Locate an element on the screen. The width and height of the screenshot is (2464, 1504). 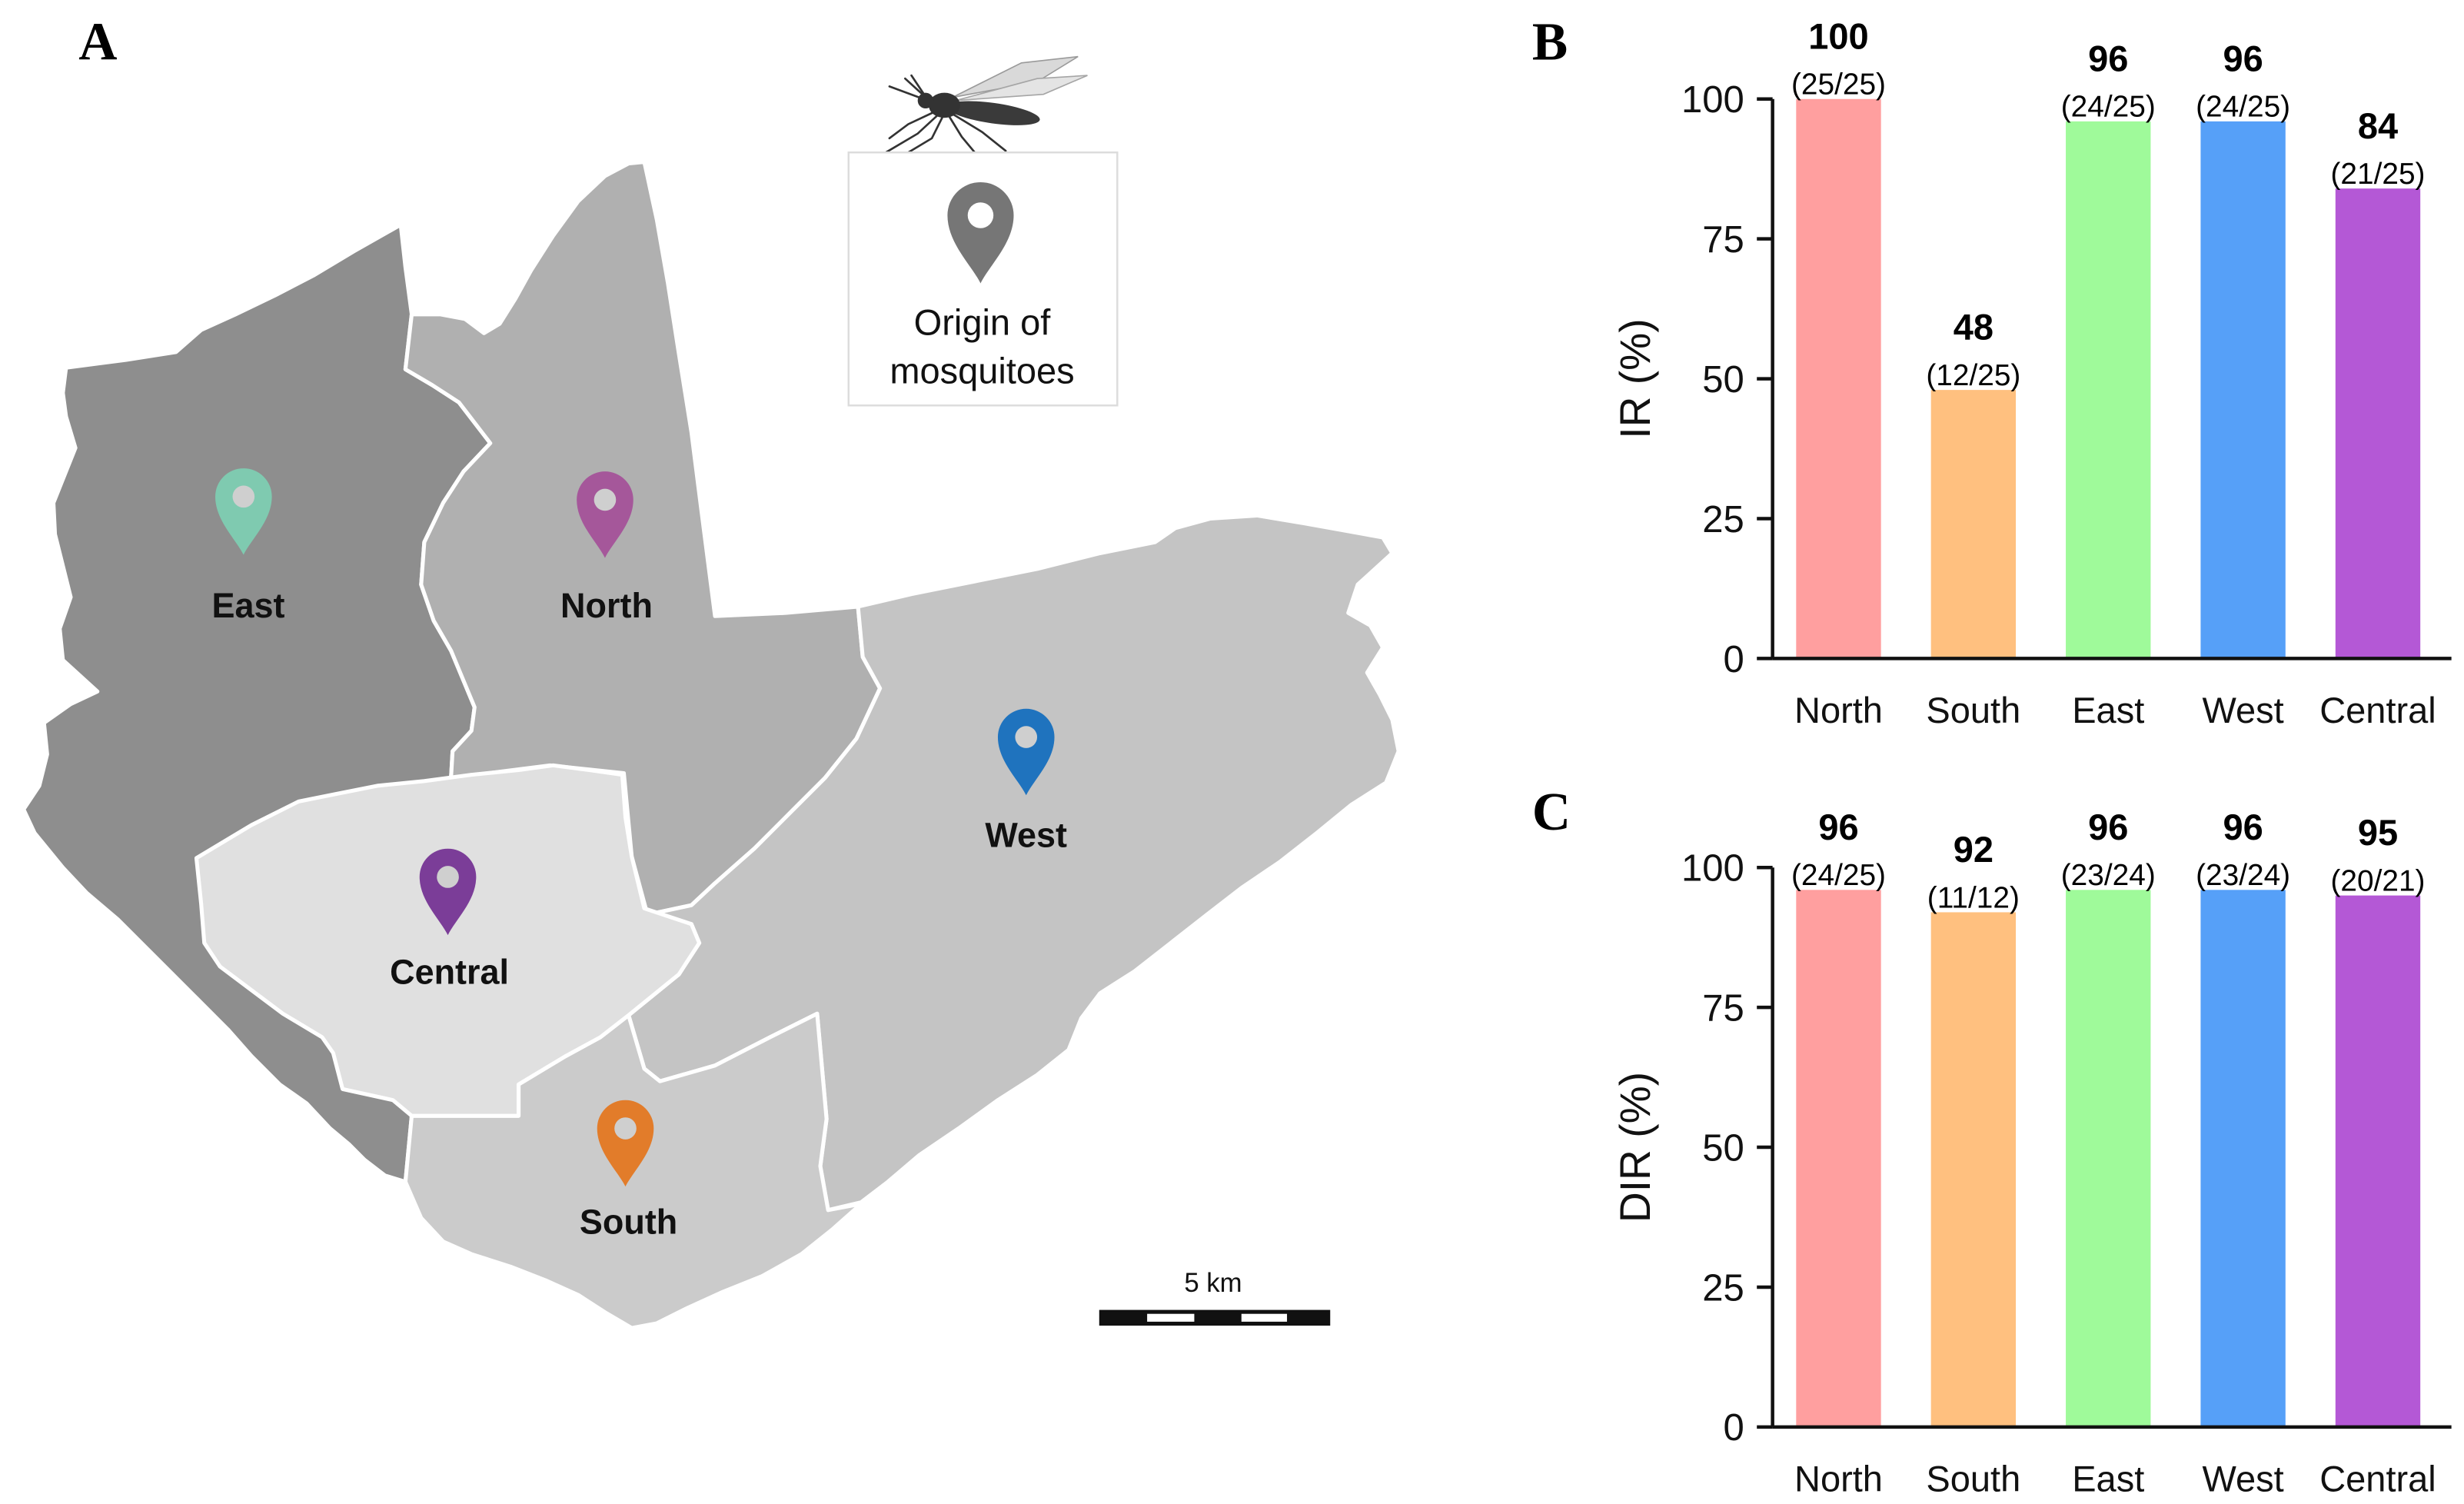
label-north: North is located at coordinates (606, 605).